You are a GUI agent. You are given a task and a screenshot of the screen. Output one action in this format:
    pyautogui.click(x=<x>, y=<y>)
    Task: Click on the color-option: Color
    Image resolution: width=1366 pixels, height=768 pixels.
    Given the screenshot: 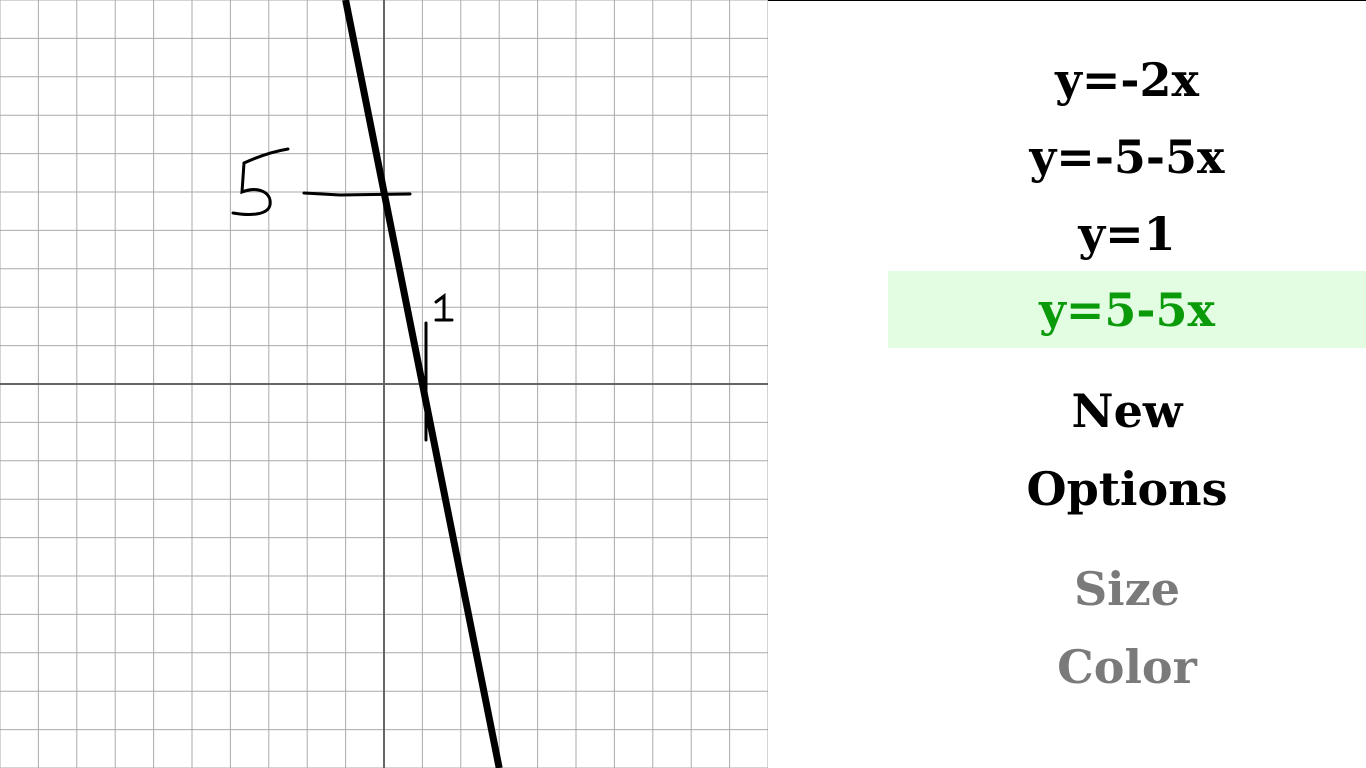 What is the action you would take?
    pyautogui.click(x=1127, y=666)
    